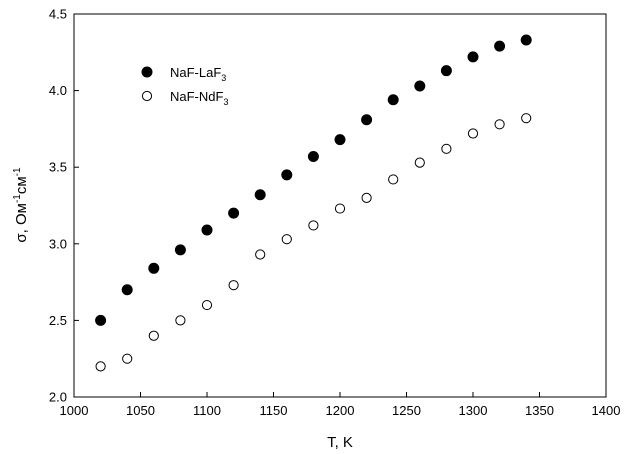 The height and width of the screenshot is (454, 630). I want to click on legend-label: NaF-NdF3, so click(199, 98).